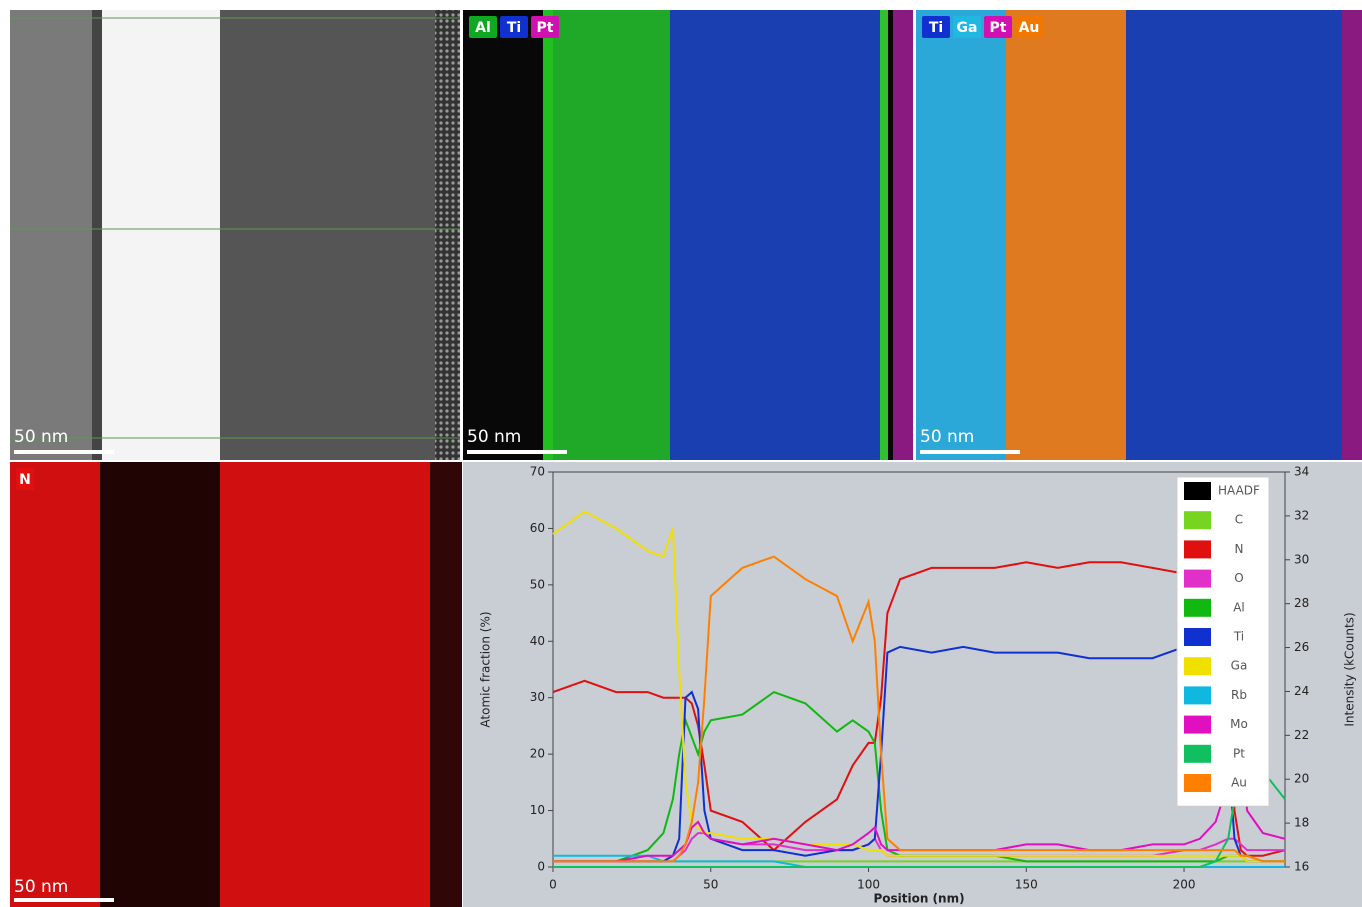 The height and width of the screenshot is (907, 1362). What do you see at coordinates (1239, 491) in the screenshot?
I see `legend-label: HAADF` at bounding box center [1239, 491].